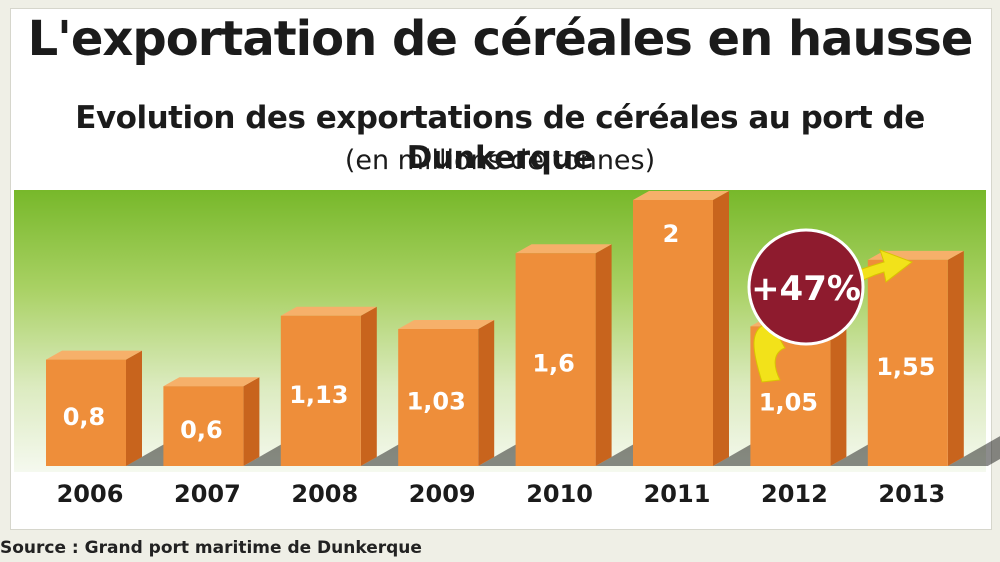 The width and height of the screenshot is (1000, 562). What do you see at coordinates (436, 402) in the screenshot?
I see `bar-value-label: 1,03` at bounding box center [436, 402].